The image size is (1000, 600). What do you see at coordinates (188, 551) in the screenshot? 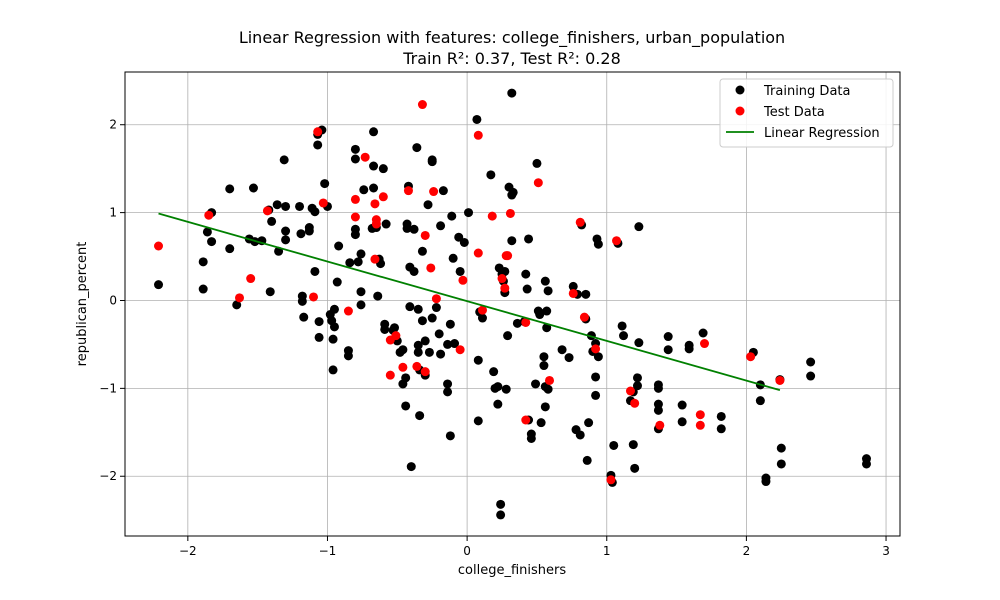
I see `x-tick-label: −2` at bounding box center [188, 551].